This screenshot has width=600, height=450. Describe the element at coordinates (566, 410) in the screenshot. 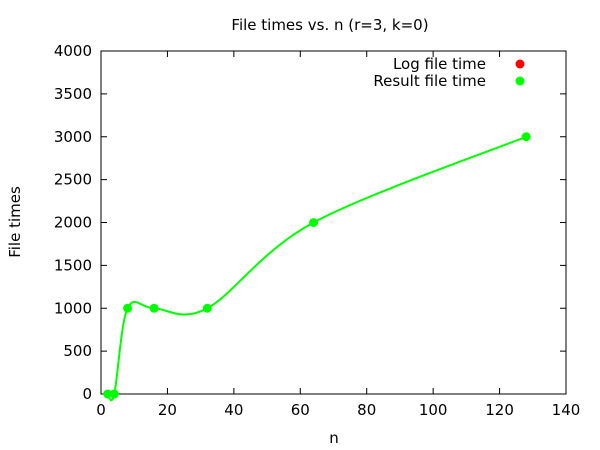

I see `x-tick-label: 140` at that location.